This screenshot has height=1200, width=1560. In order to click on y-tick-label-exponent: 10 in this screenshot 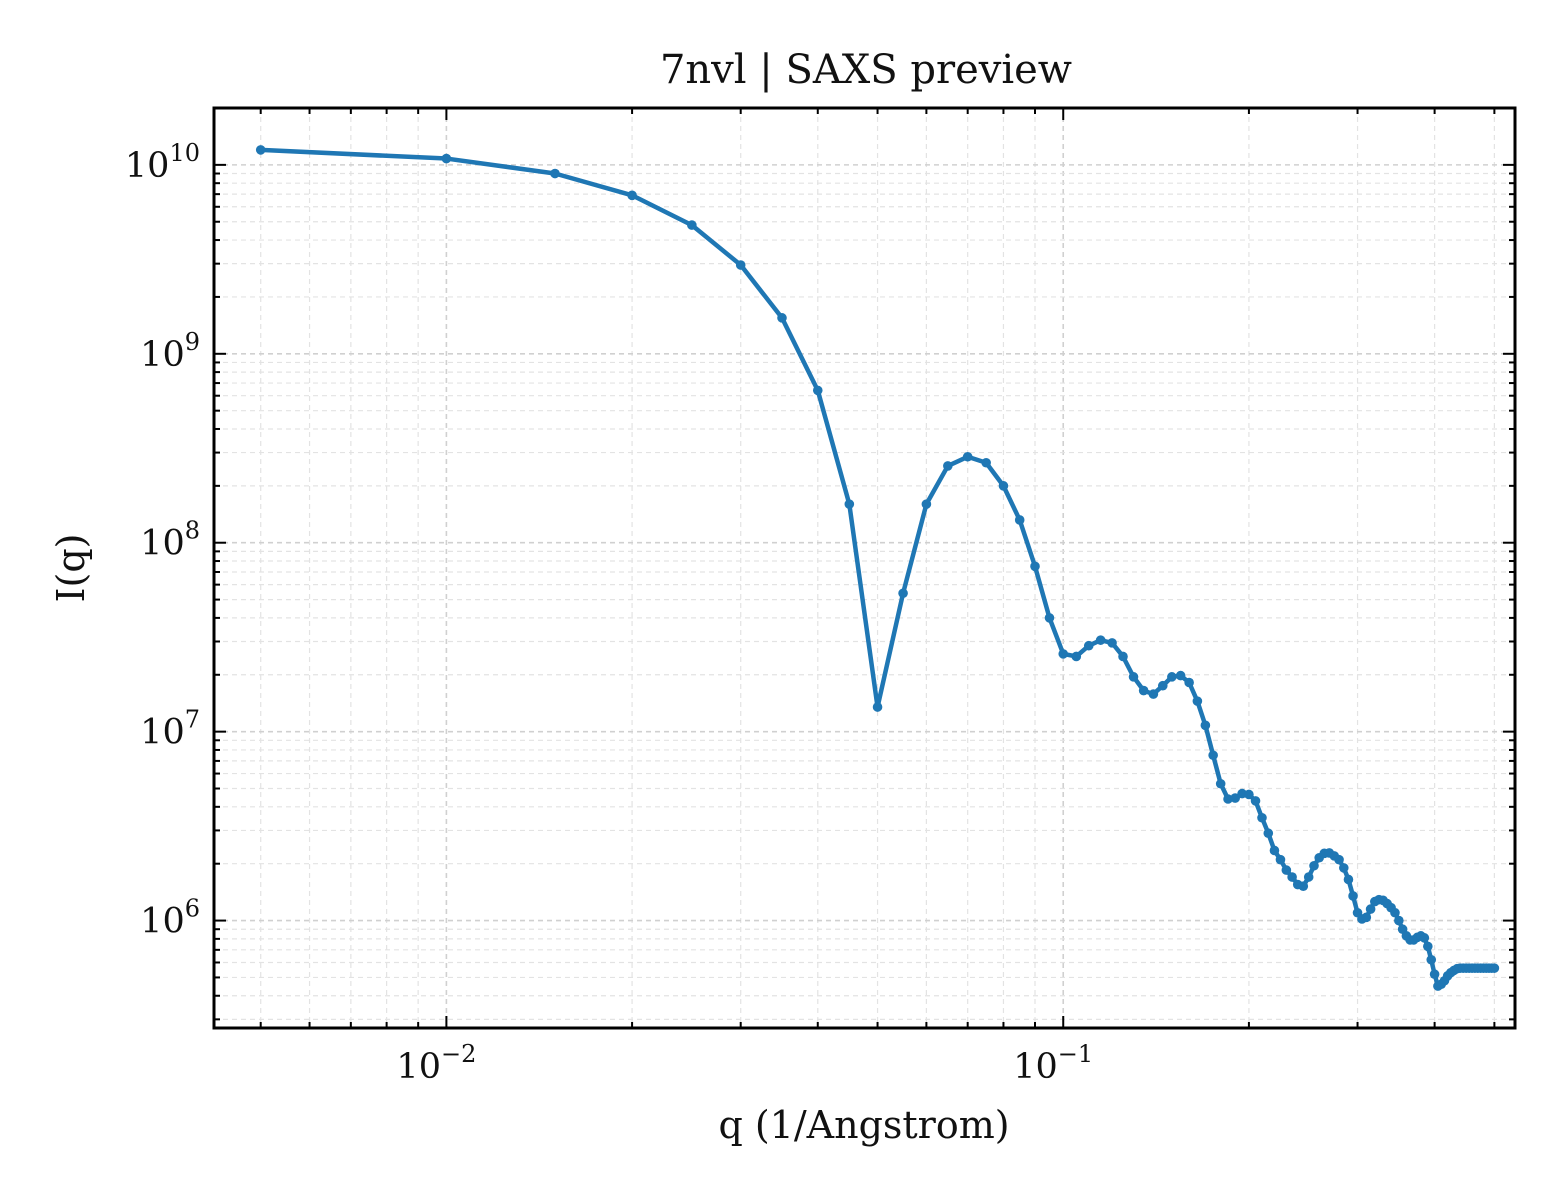, I will do `click(184, 153)`.